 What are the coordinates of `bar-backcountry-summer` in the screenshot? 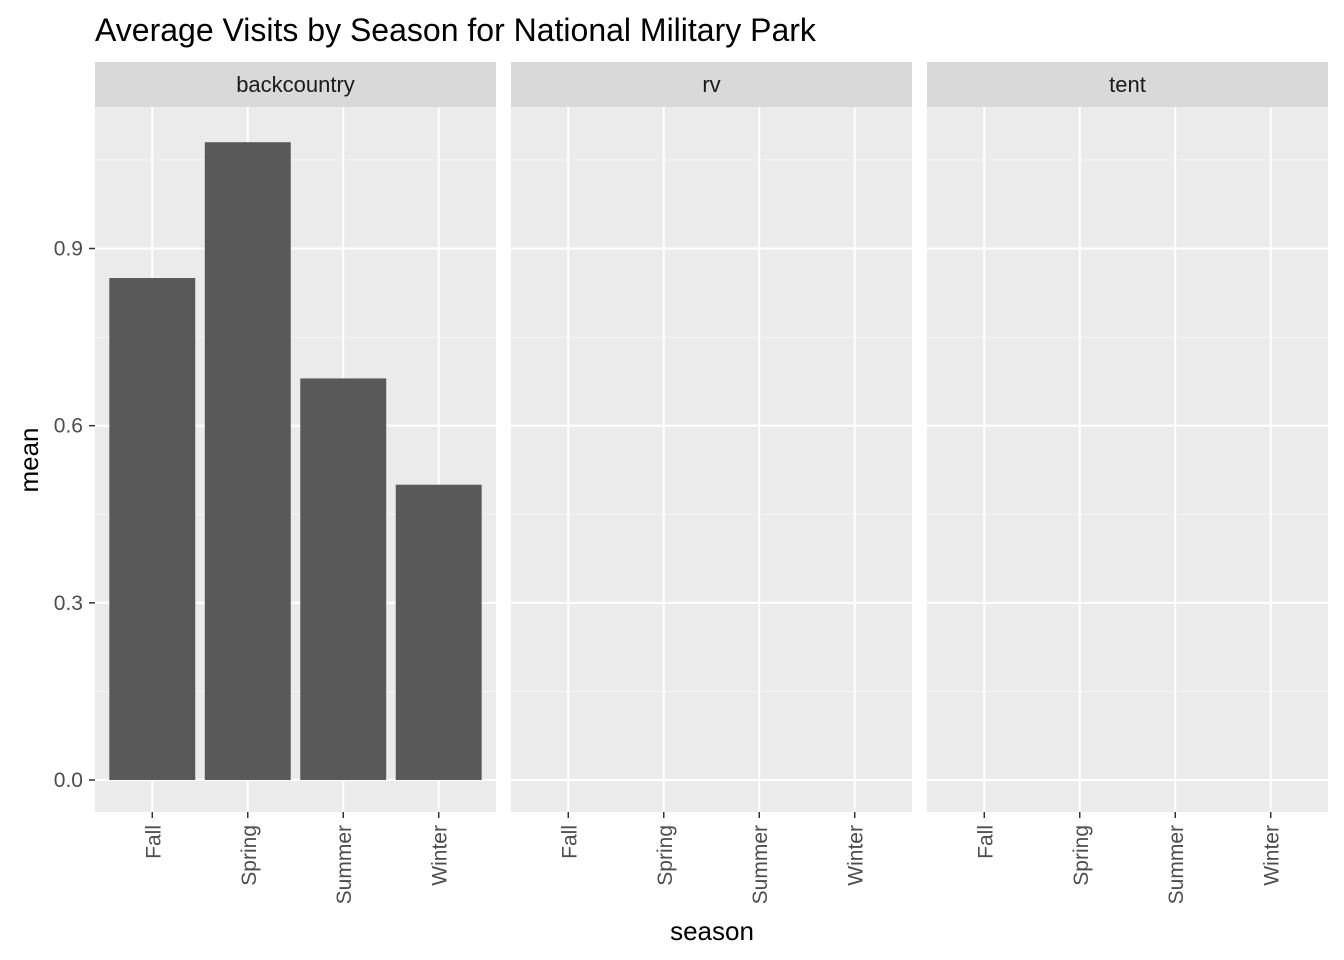 It's located at (343, 579).